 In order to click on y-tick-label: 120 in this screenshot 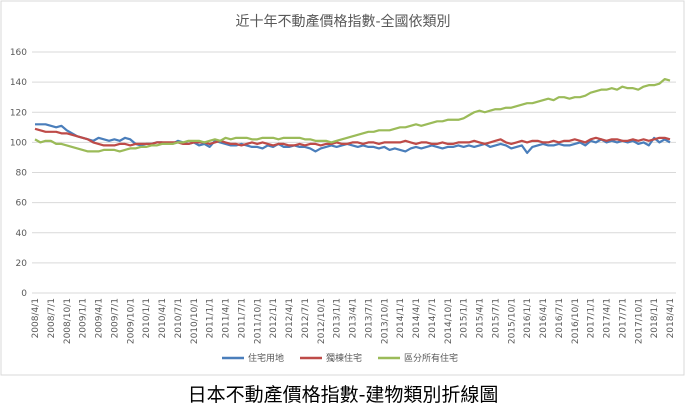, I will do `click(18, 113)`.